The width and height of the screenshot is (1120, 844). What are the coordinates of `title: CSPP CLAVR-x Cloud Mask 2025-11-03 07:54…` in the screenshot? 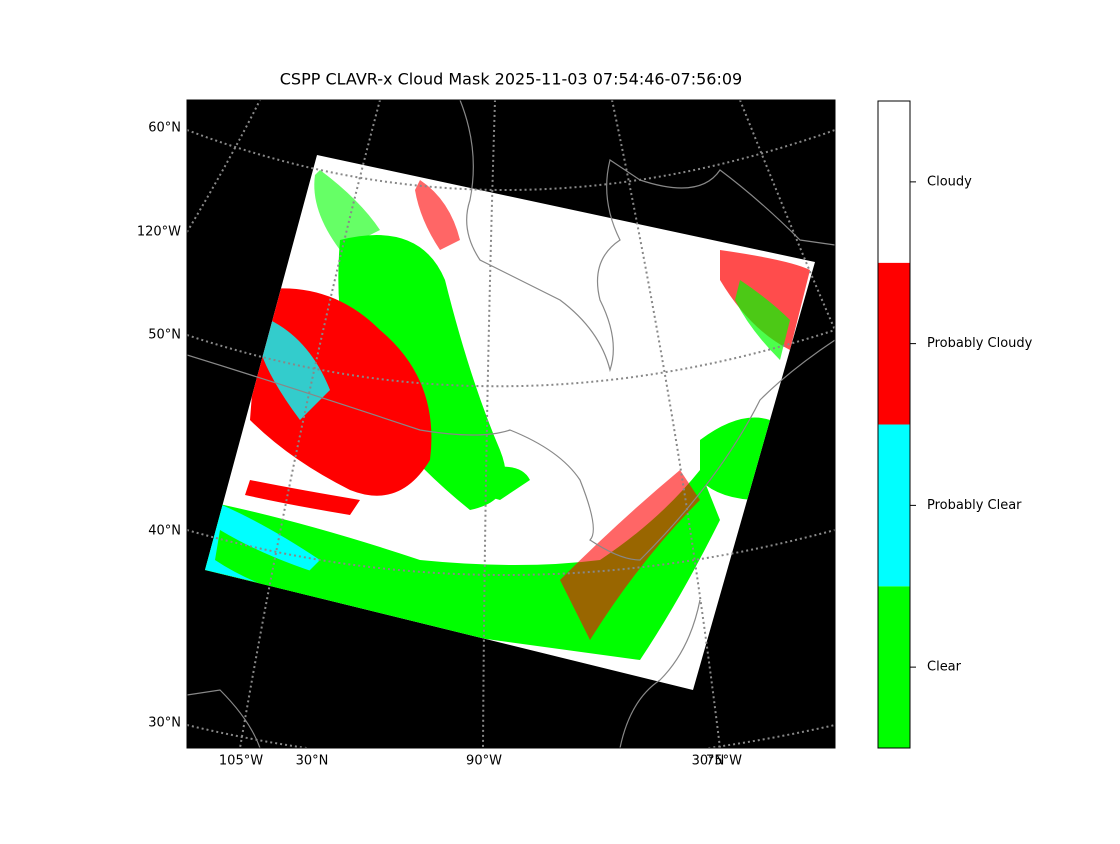 It's located at (511, 79).